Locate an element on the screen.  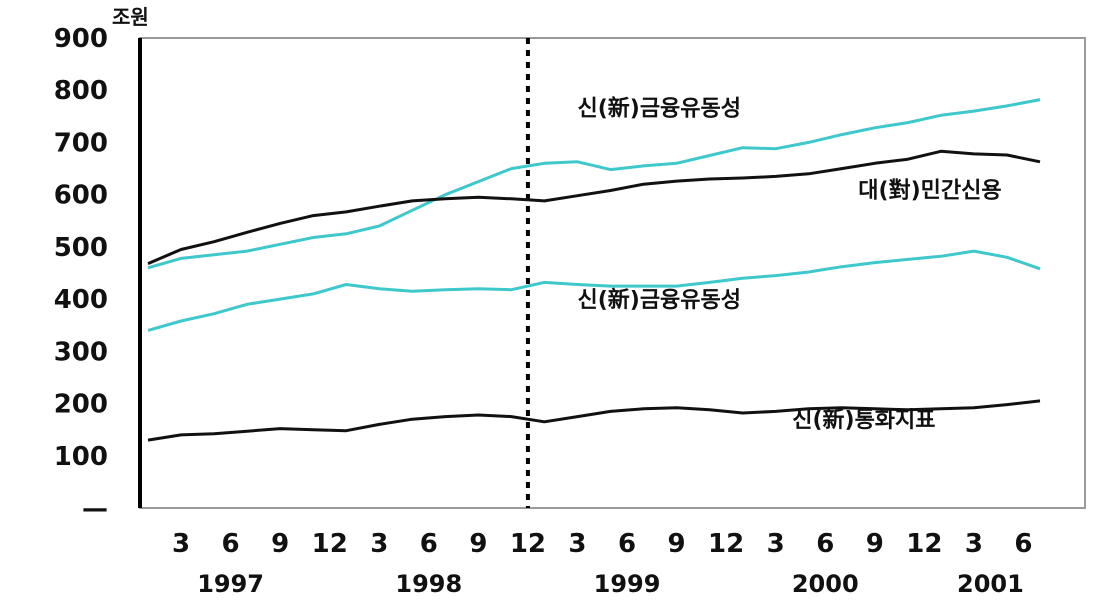
y-tick-label: 100 is located at coordinates (81, 457).